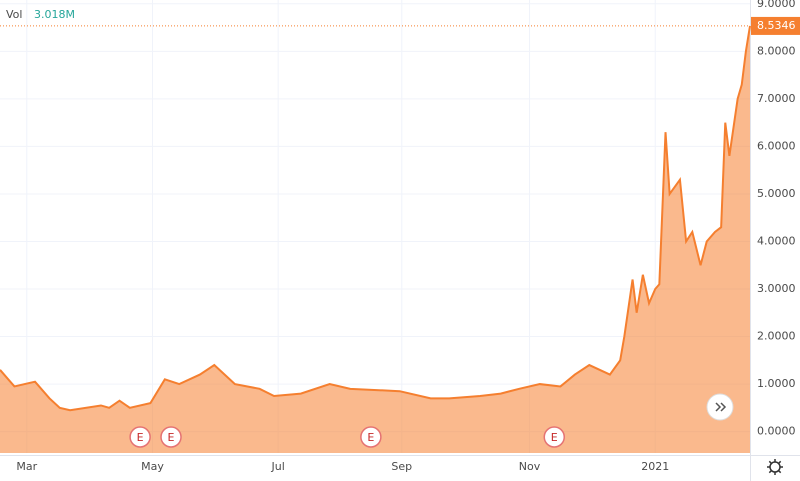 This screenshot has width=800, height=481. What do you see at coordinates (776, 98) in the screenshot?
I see `y-tick-label: 7.0000` at bounding box center [776, 98].